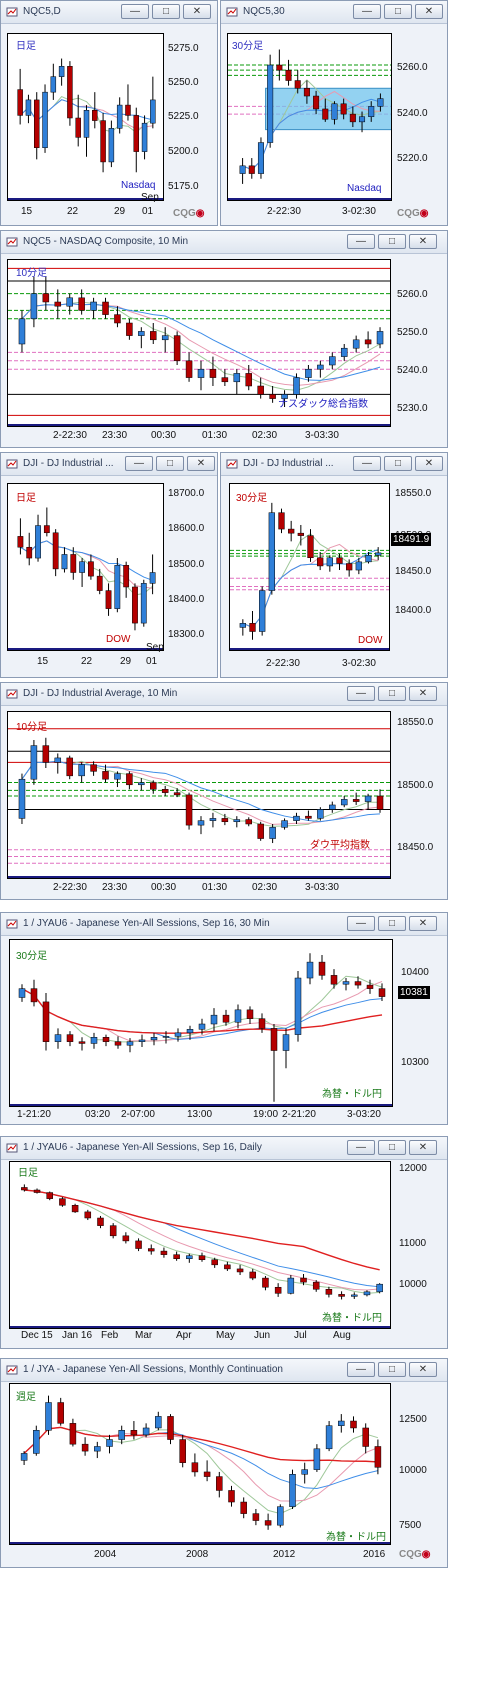  What do you see at coordinates (70, 887) in the screenshot?
I see `x-tick: 2-22:30` at bounding box center [70, 887].